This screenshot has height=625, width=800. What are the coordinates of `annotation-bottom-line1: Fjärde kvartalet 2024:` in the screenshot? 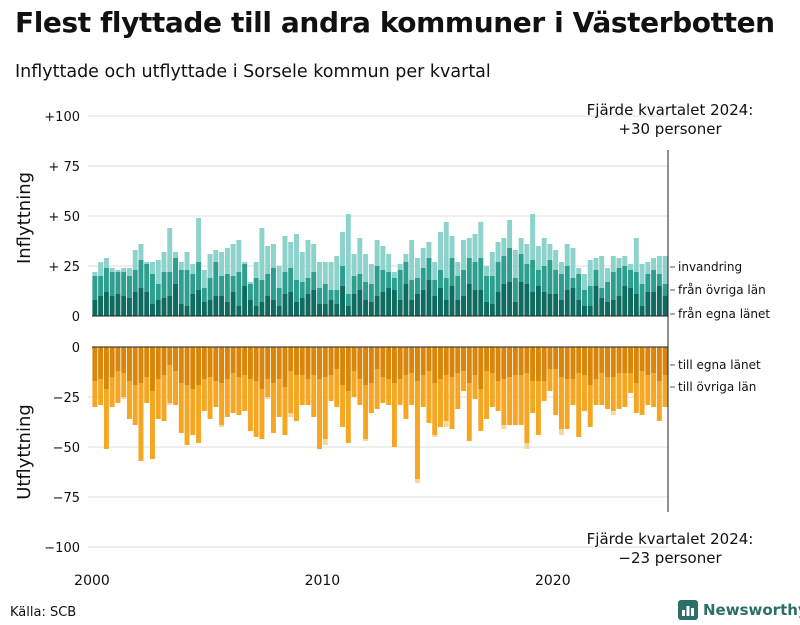 It's located at (670, 539).